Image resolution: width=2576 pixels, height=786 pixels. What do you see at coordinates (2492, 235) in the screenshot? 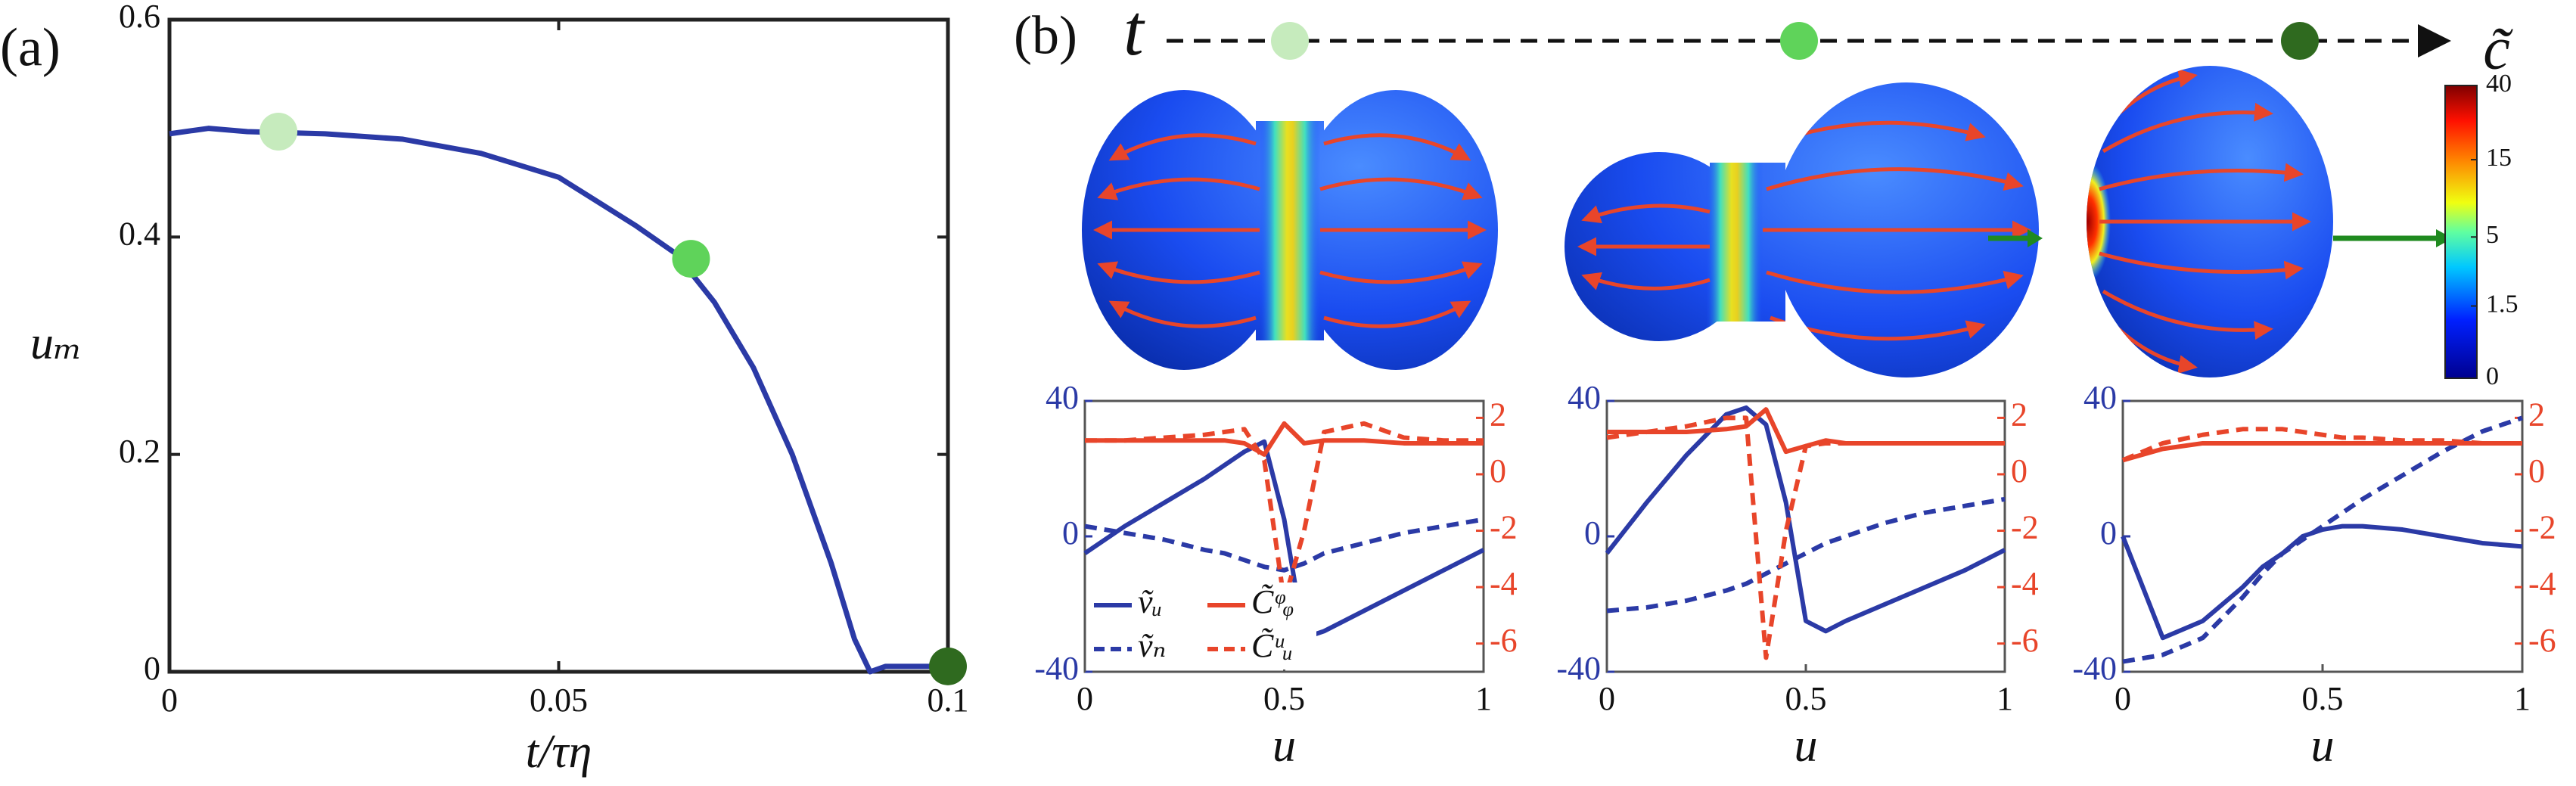
I see `colorbar-tick-label: 5` at bounding box center [2492, 235].